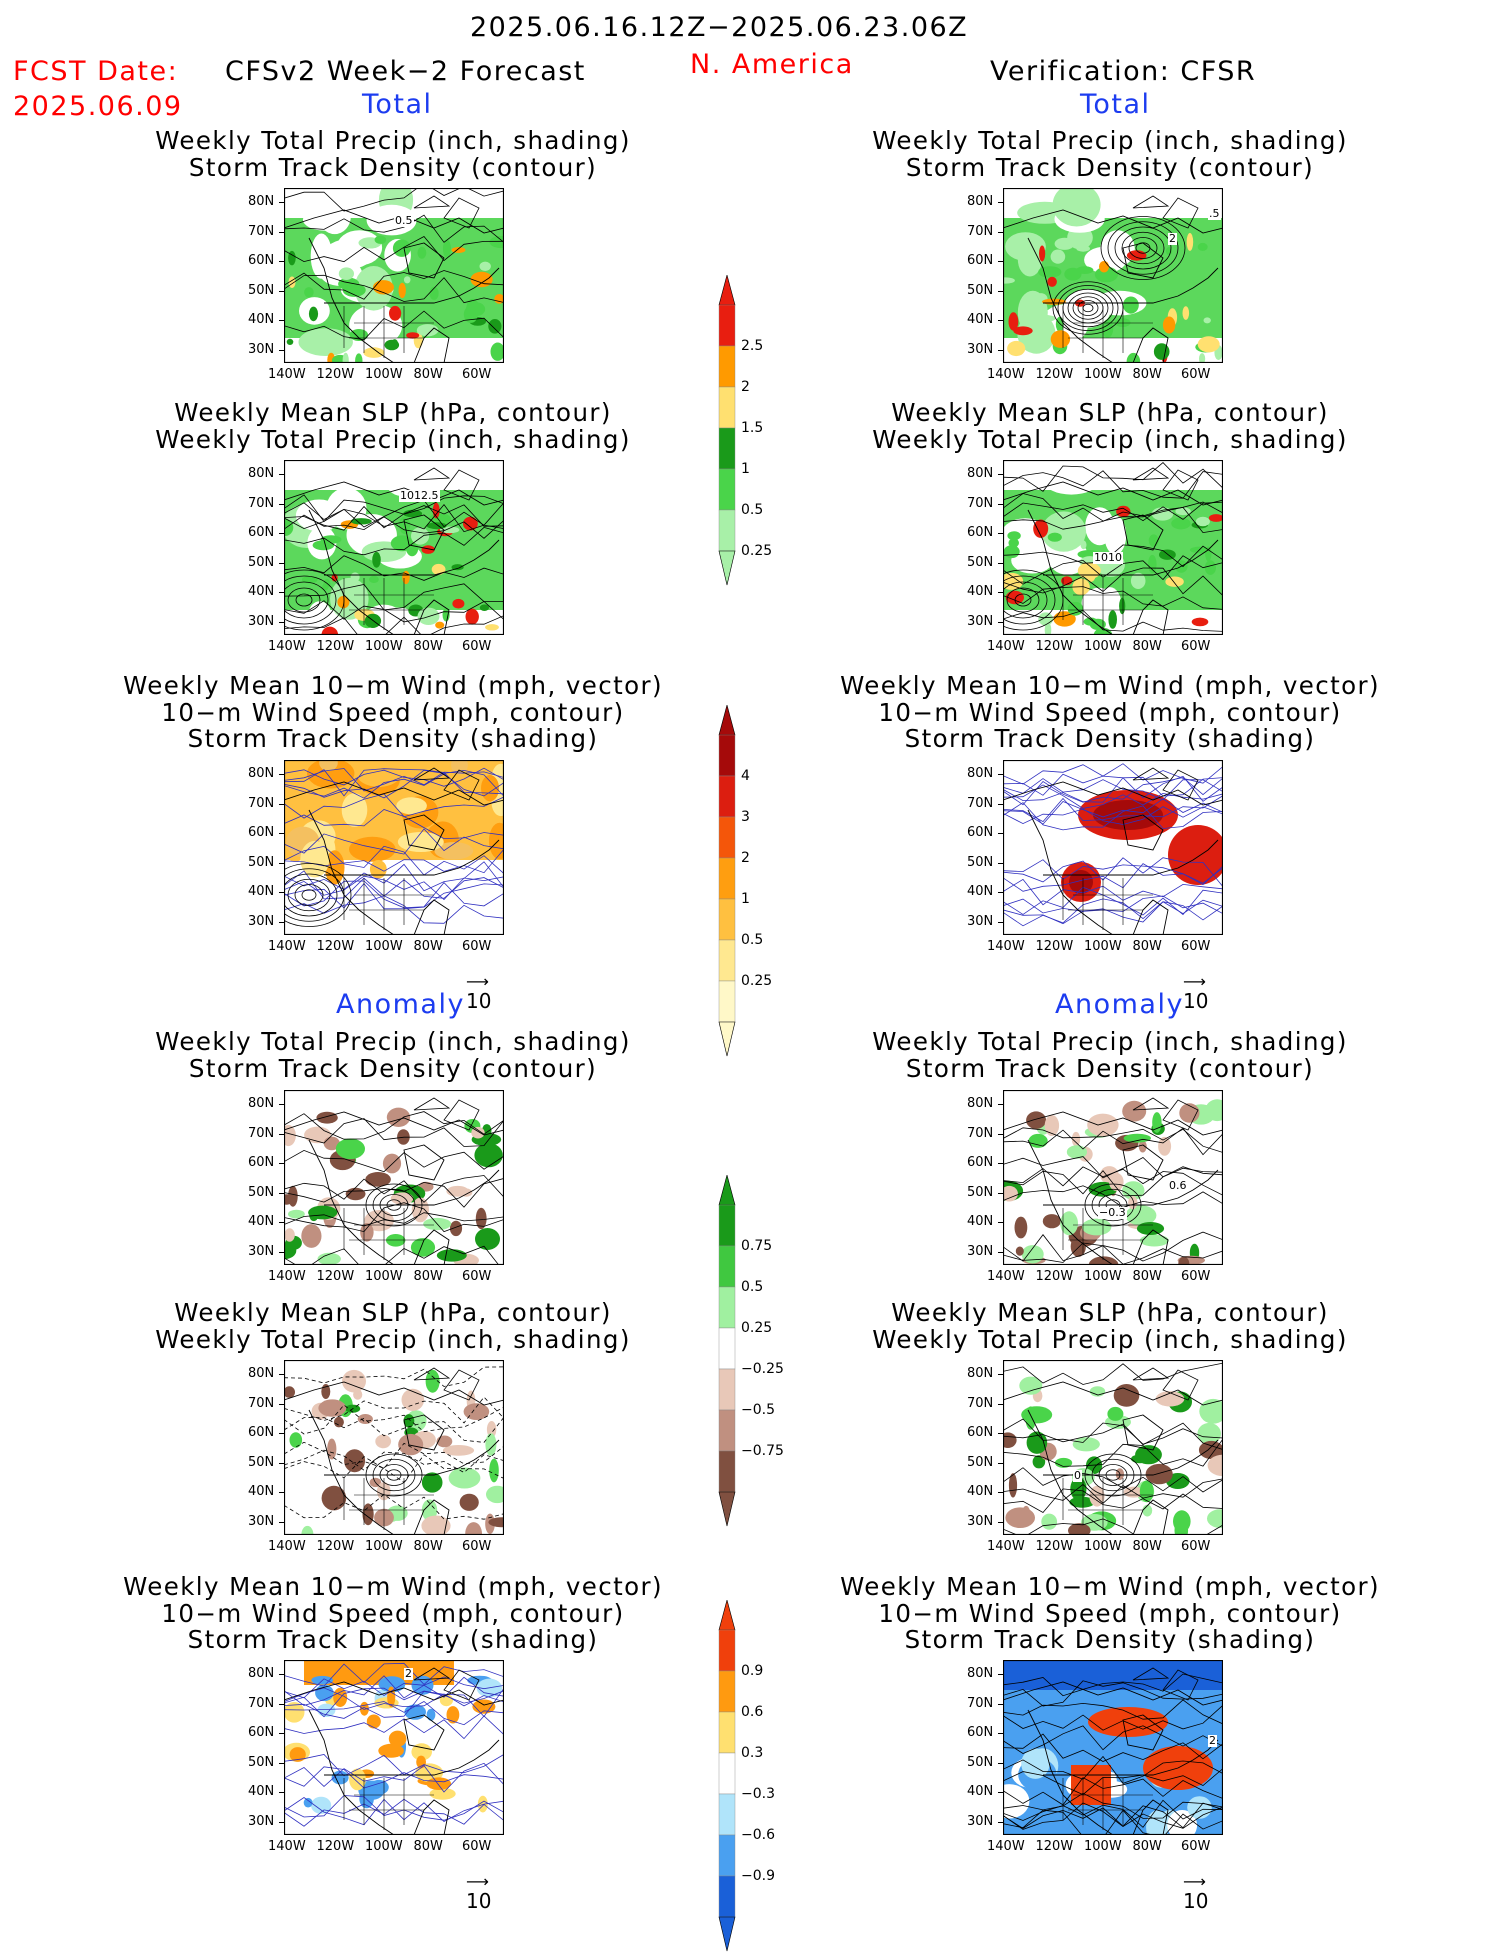 This screenshot has height=1957, width=1487. What do you see at coordinates (745, 469) in the screenshot?
I see `colorbar-label: 1` at bounding box center [745, 469].